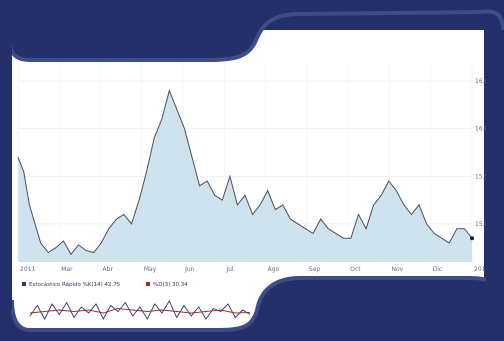  I want to click on oscillator-panel, so click(140, 310).